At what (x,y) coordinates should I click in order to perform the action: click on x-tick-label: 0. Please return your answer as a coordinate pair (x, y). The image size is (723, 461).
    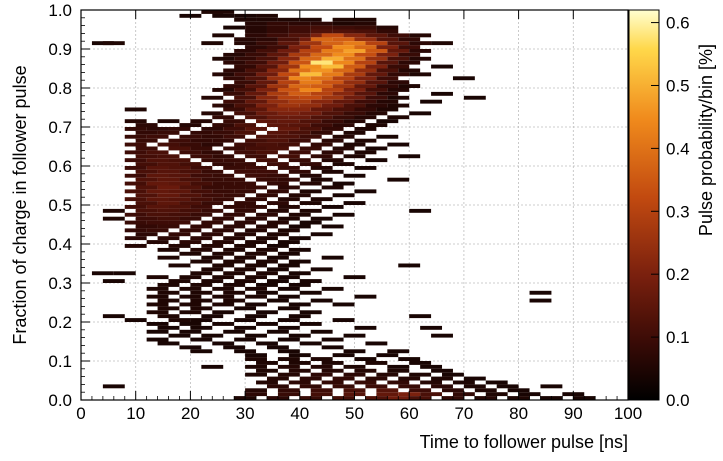
    Looking at the image, I should click on (80, 413).